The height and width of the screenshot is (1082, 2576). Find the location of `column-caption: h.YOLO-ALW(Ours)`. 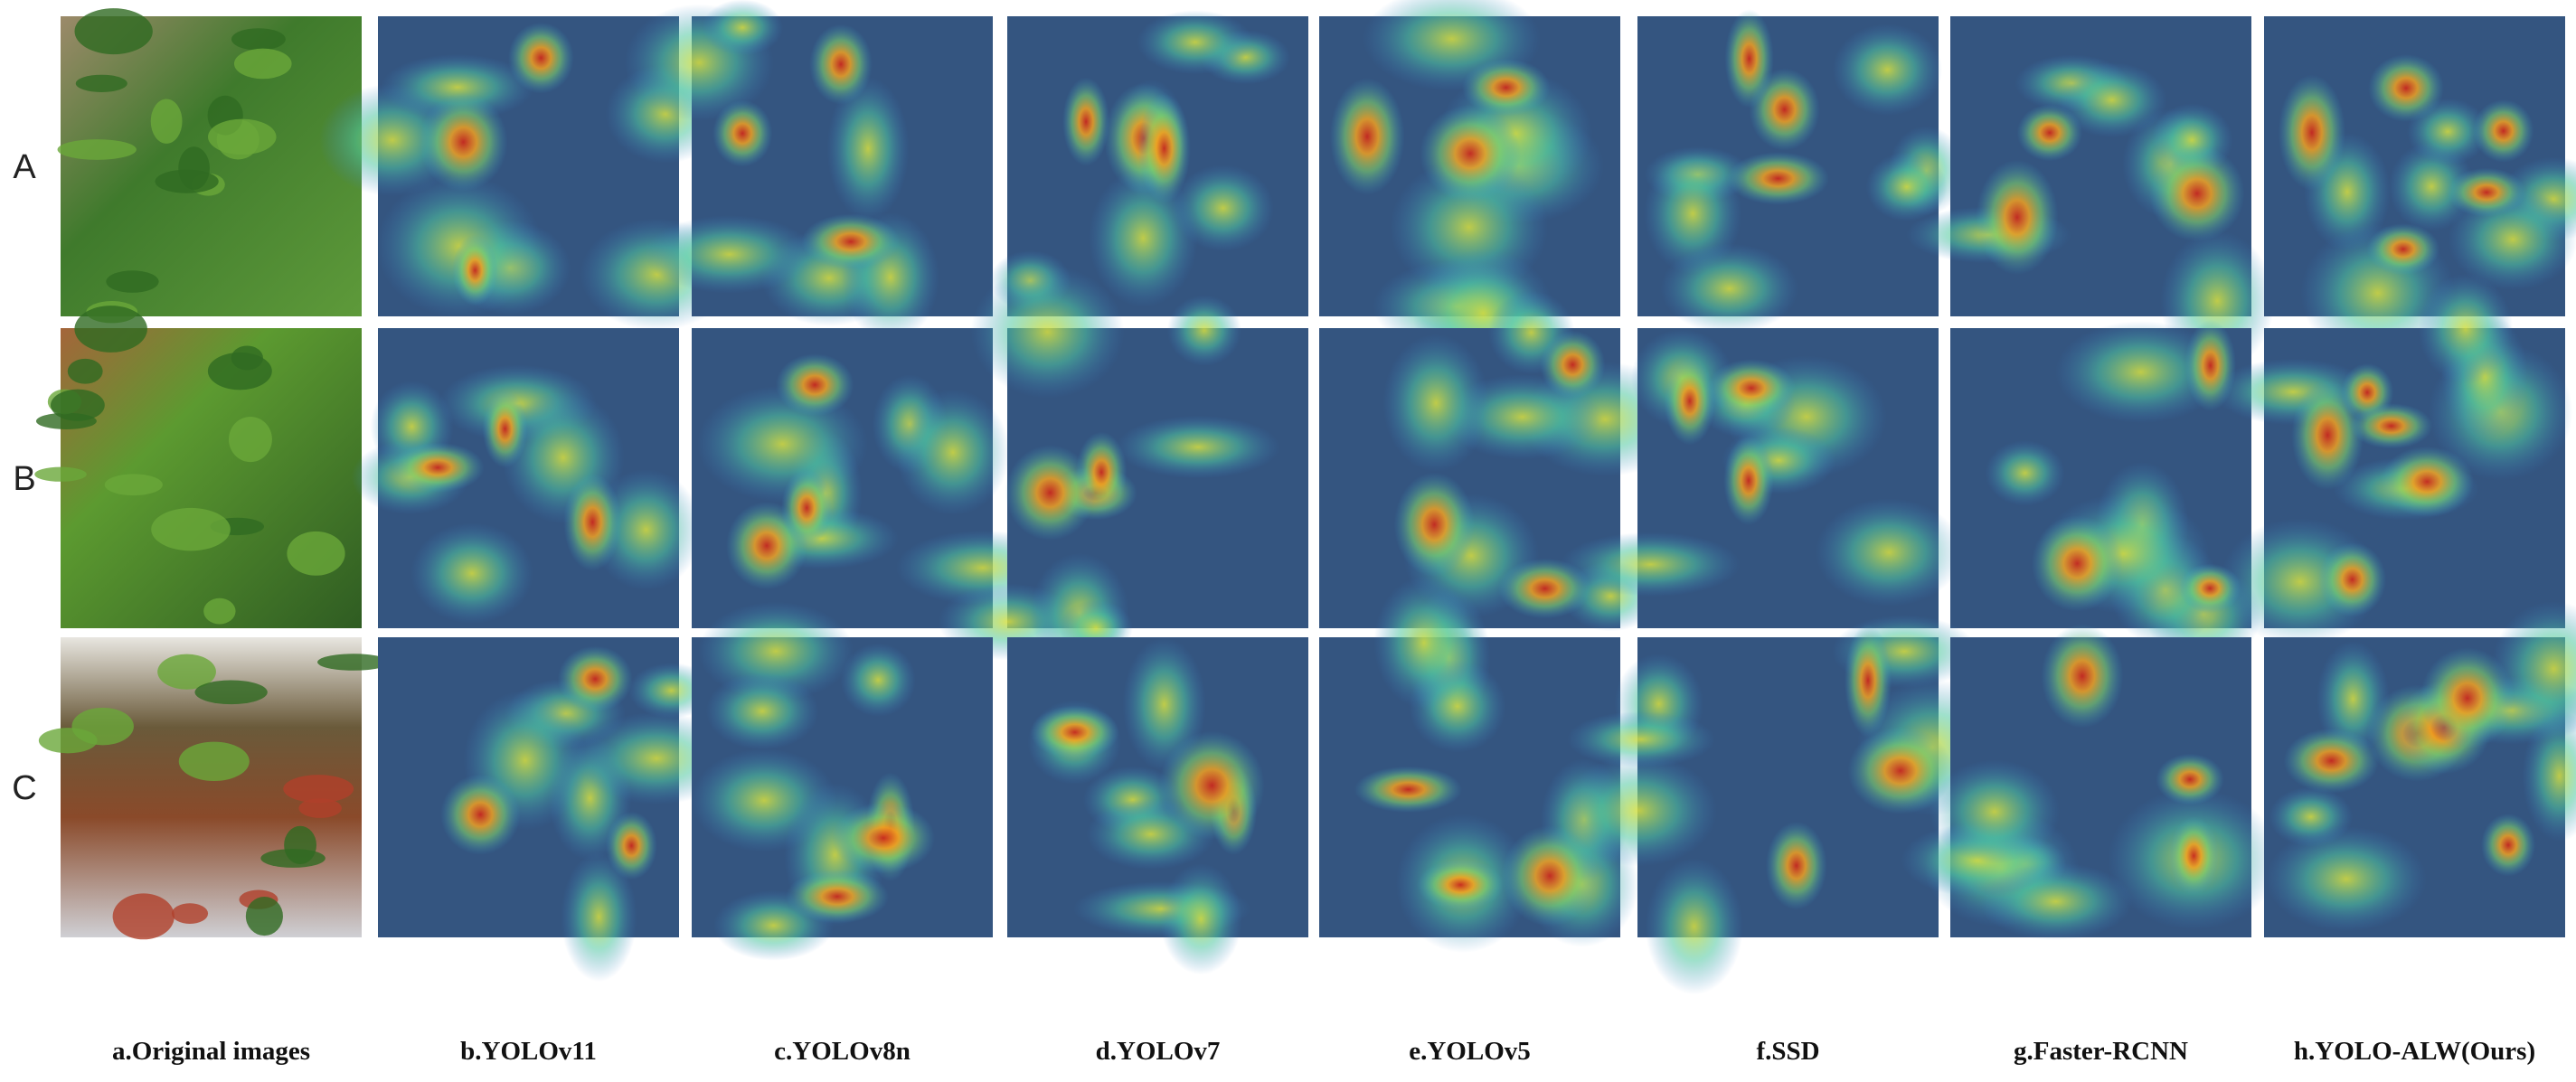

column-caption: h.YOLO-ALW(Ours) is located at coordinates (2414, 1051).